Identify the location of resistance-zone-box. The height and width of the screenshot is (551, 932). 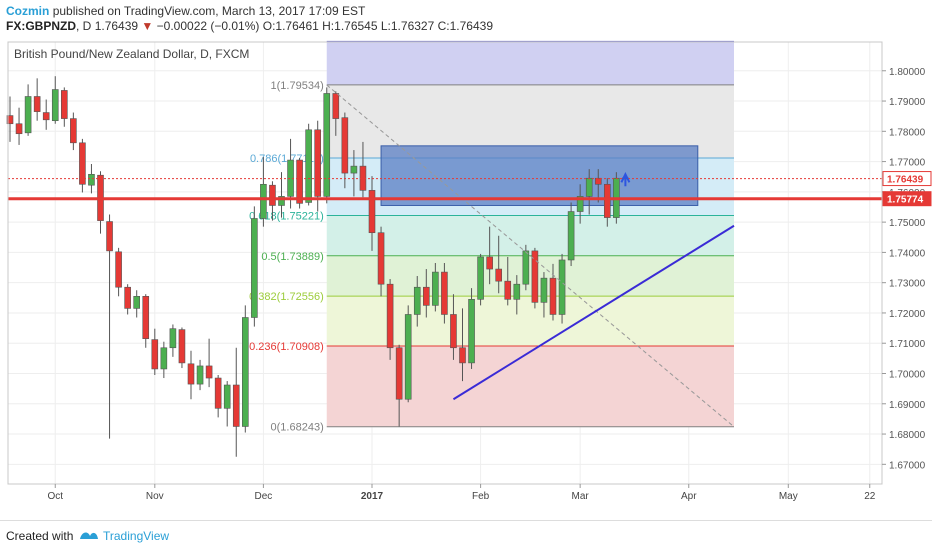
(539, 175).